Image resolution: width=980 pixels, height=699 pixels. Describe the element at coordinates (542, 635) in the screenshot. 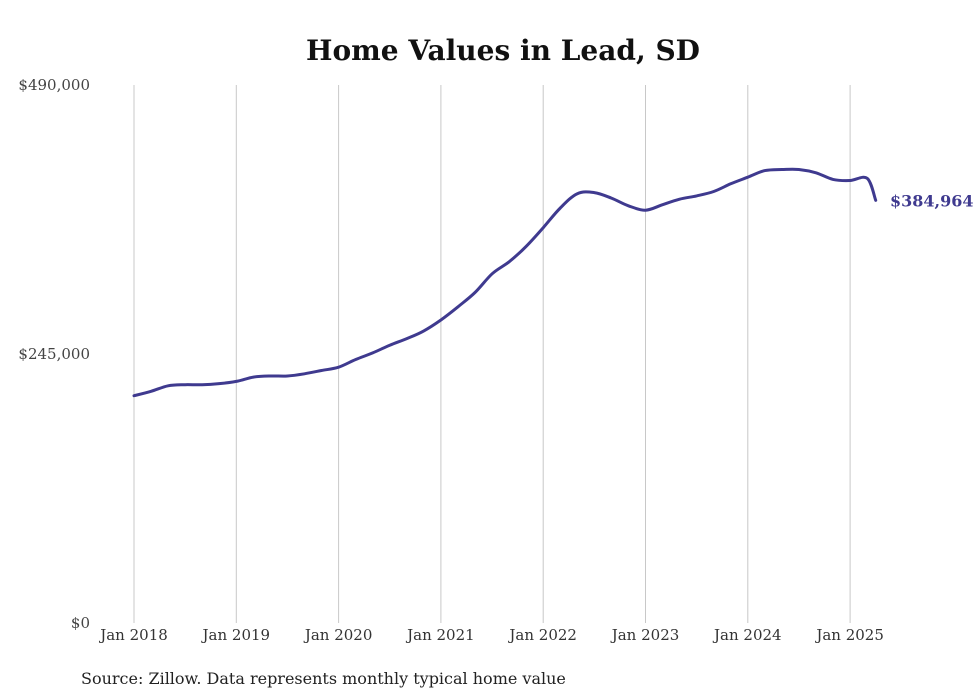

I see `x-tick-label: Jan 2022` at that location.